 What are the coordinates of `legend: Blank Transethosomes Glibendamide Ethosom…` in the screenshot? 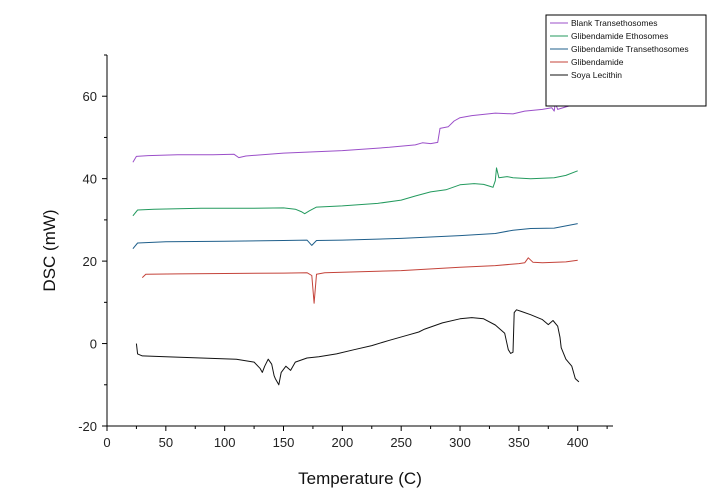 It's located at (626, 60).